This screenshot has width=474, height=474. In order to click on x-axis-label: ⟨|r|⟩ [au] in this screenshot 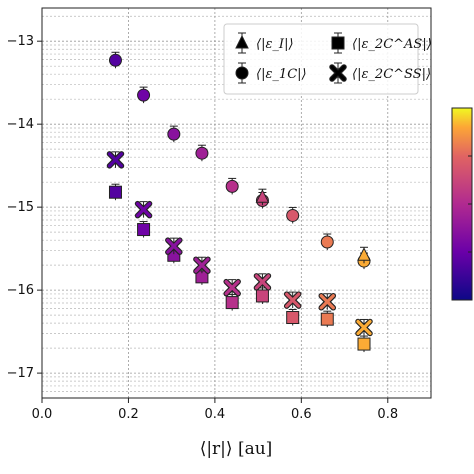, I will do `click(236, 449)`.